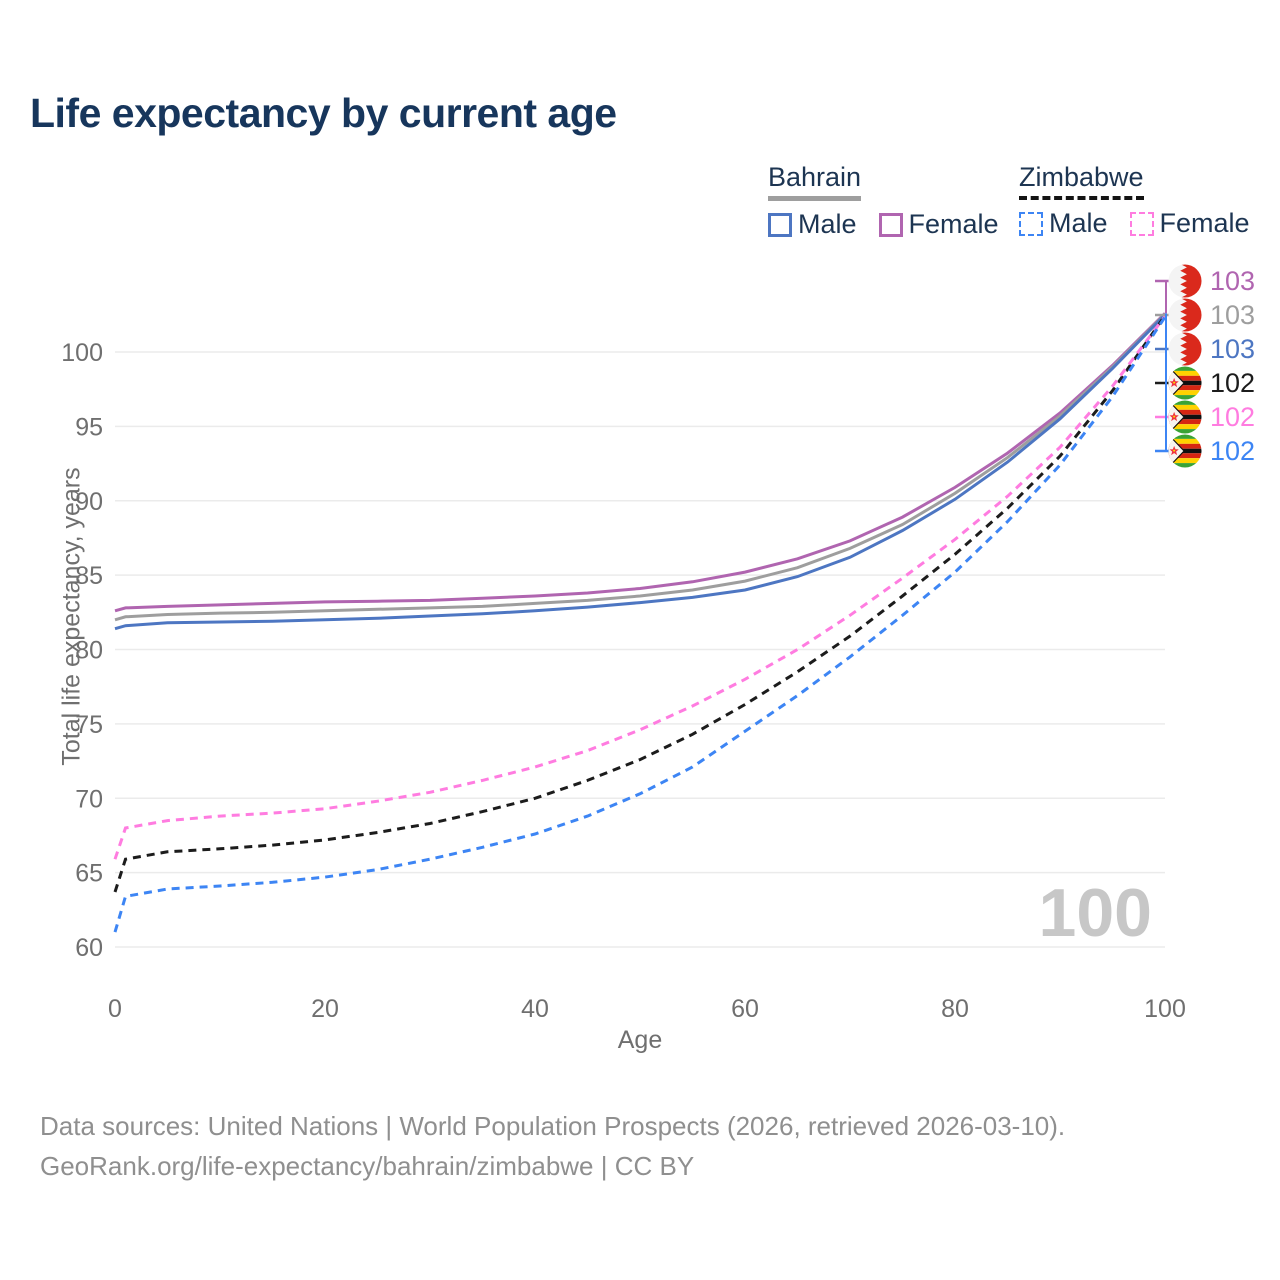  Describe the element at coordinates (780, 224) in the screenshot. I see `legend-swatch-bahrain-male` at that location.